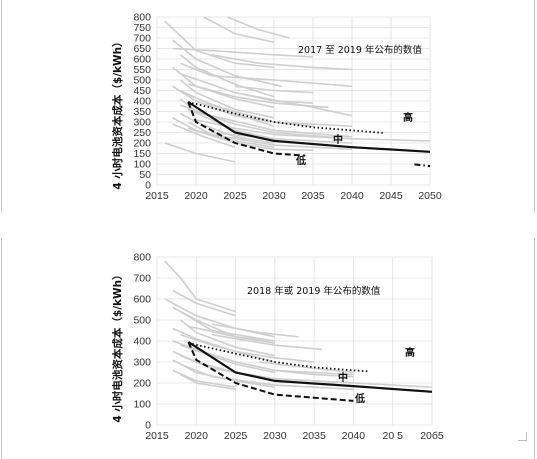 The image size is (537, 459). Describe the element at coordinates (354, 436) in the screenshot. I see `x-tick-label: 2040` at that location.